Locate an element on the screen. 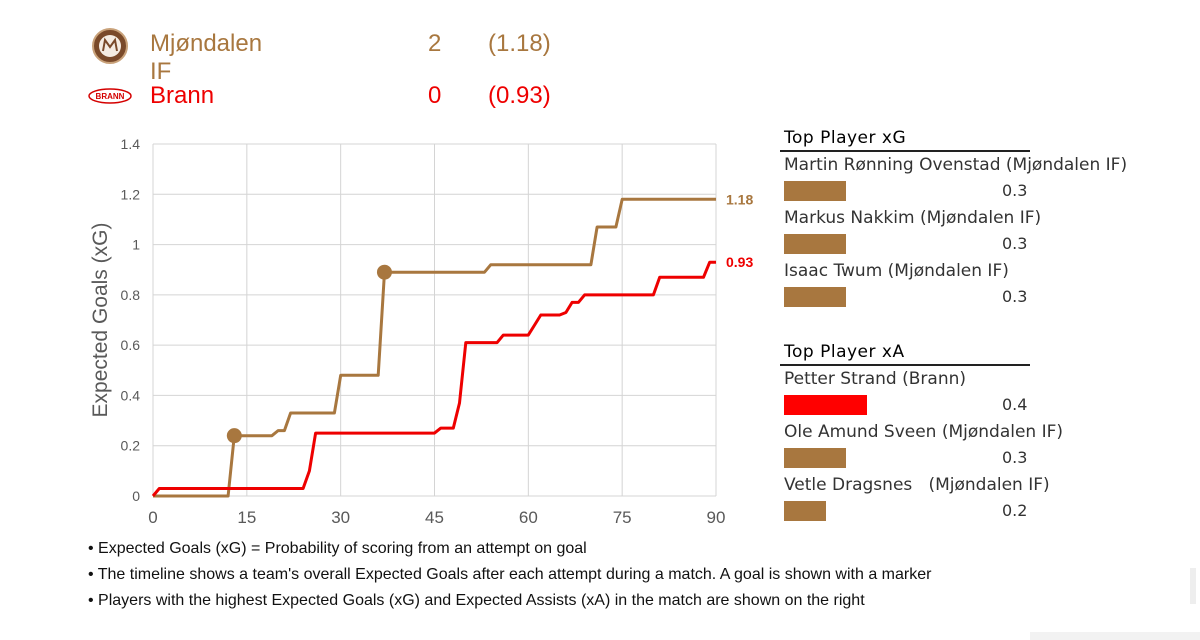 The height and width of the screenshot is (640, 1200). y-tick-label: 0.4 is located at coordinates (131, 395).